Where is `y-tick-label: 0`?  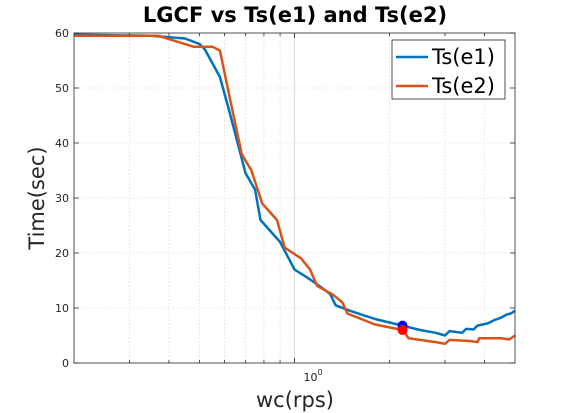
y-tick-label: 0 is located at coordinates (65, 363).